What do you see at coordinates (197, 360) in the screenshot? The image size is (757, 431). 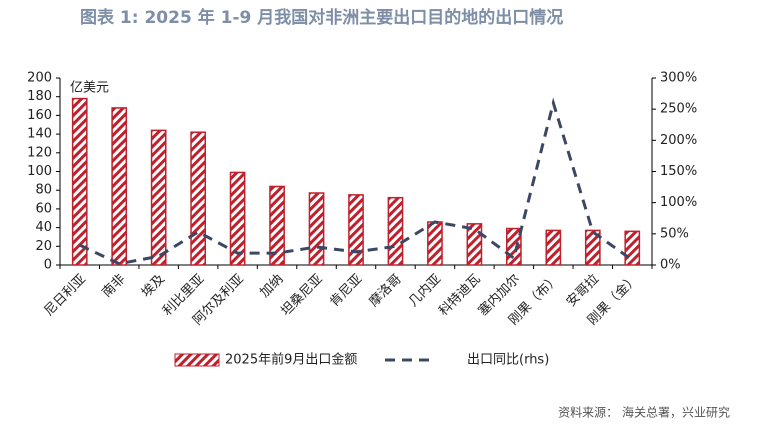 I see `legend-swatch` at bounding box center [197, 360].